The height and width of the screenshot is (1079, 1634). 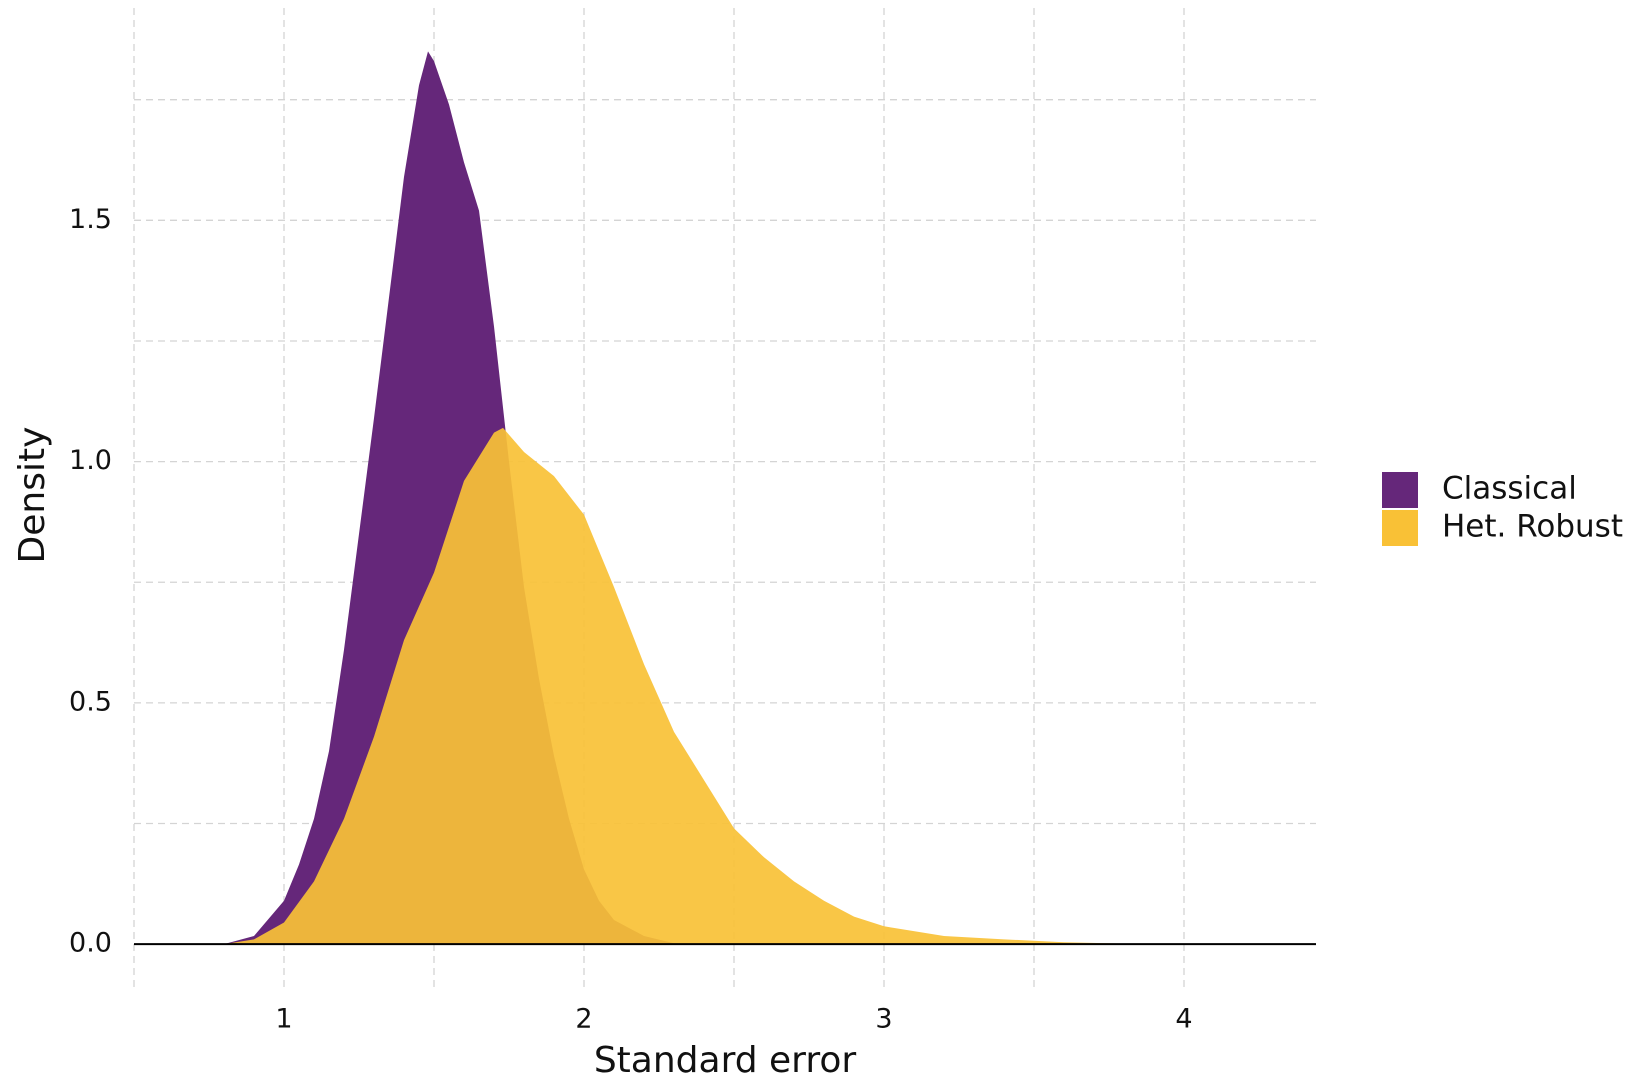 I want to click on x-tick-label: 1, so click(x=283, y=1019).